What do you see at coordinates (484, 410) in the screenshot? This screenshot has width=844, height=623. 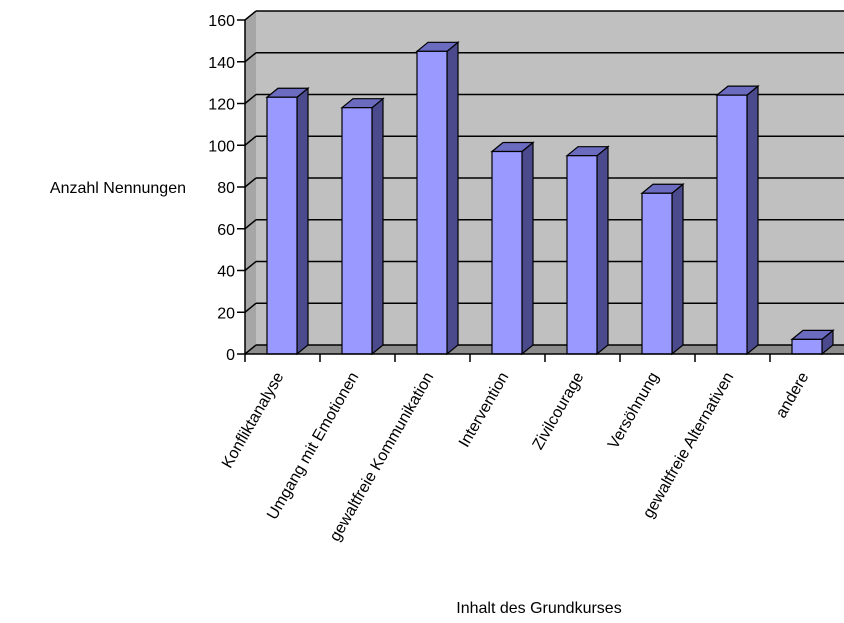 I see `x-tick-label: Intervention` at bounding box center [484, 410].